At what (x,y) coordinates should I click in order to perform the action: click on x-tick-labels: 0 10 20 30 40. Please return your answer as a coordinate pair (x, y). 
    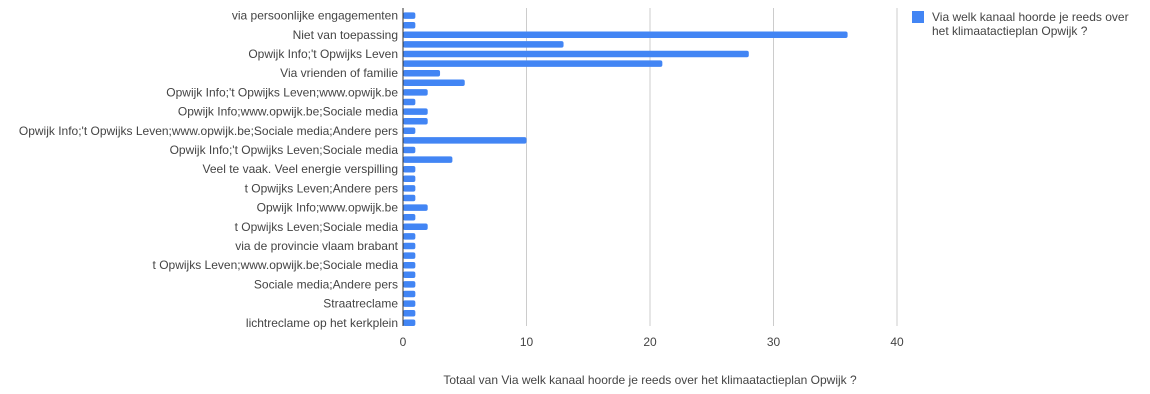
    Looking at the image, I should click on (652, 342).